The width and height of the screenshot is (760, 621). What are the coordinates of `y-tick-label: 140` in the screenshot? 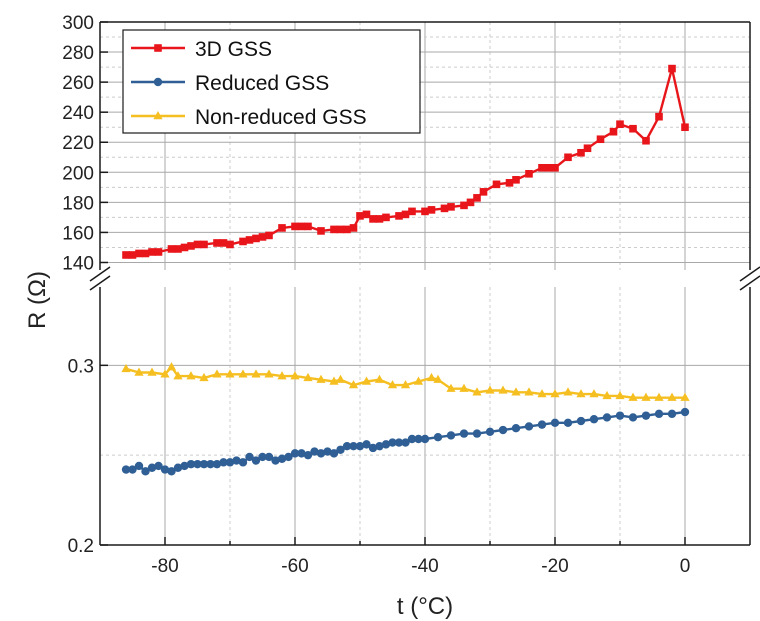 It's located at (78, 263).